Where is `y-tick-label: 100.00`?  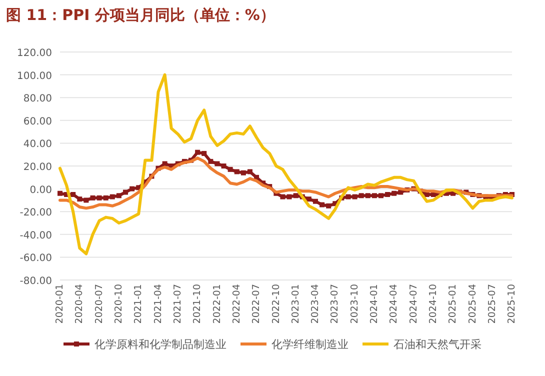 y-tick-label: 100.00 is located at coordinates (34, 76).